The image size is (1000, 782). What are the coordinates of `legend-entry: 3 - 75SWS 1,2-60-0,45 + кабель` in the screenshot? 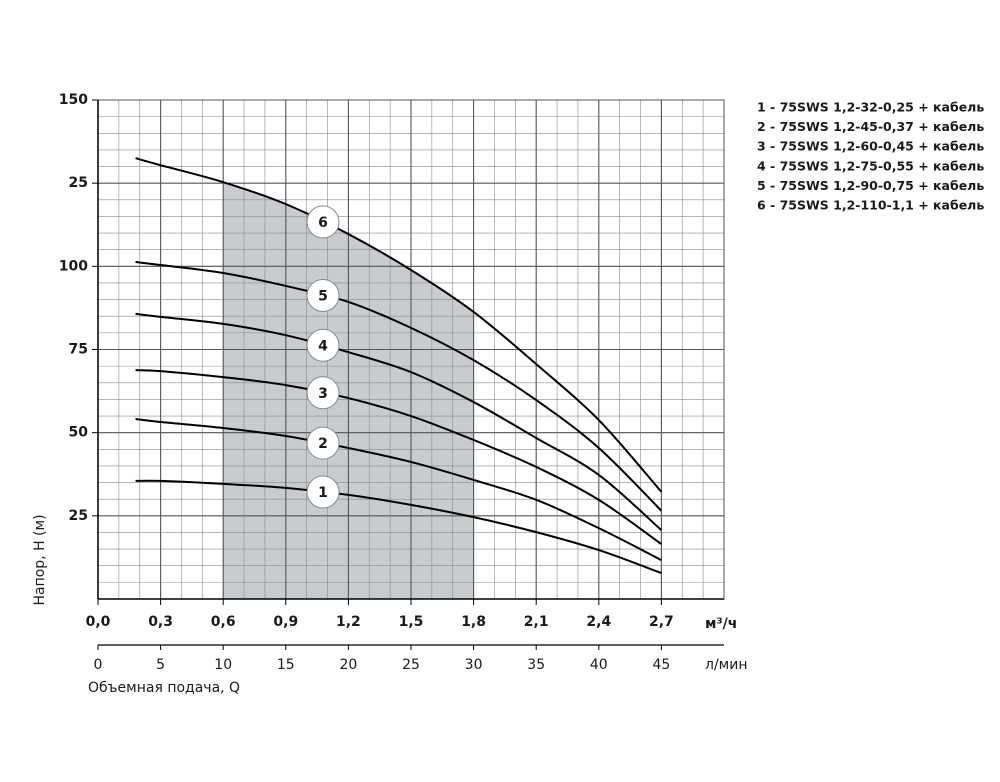 It's located at (870, 146).